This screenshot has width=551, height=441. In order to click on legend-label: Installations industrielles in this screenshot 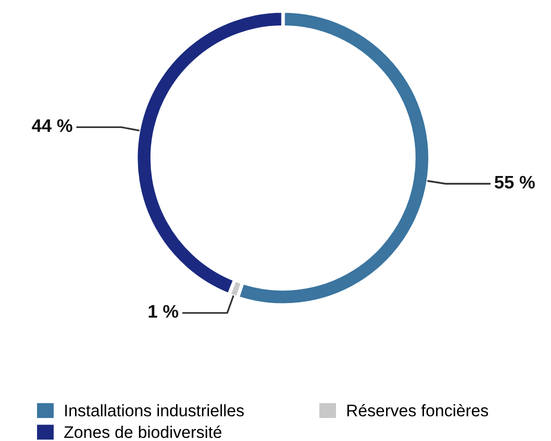, I will do `click(154, 410)`.